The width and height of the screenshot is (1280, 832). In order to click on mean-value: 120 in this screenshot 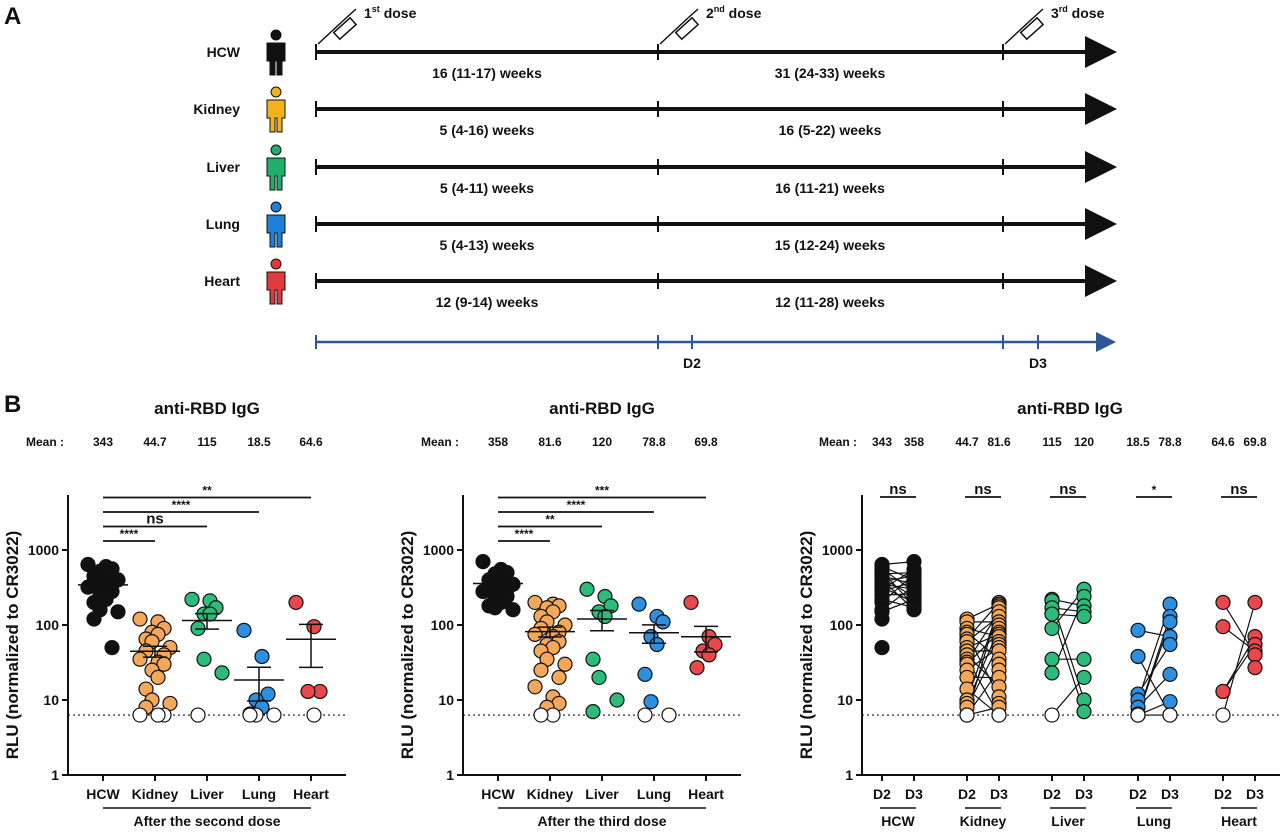, I will do `click(1084, 442)`.